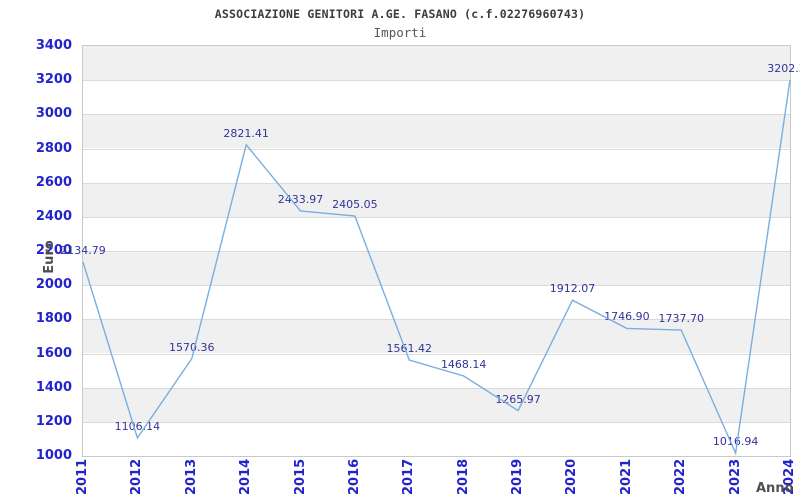 This screenshot has width=800, height=500. Describe the element at coordinates (463, 476) in the screenshot. I see `x-axis-tick-label: 2018` at that location.